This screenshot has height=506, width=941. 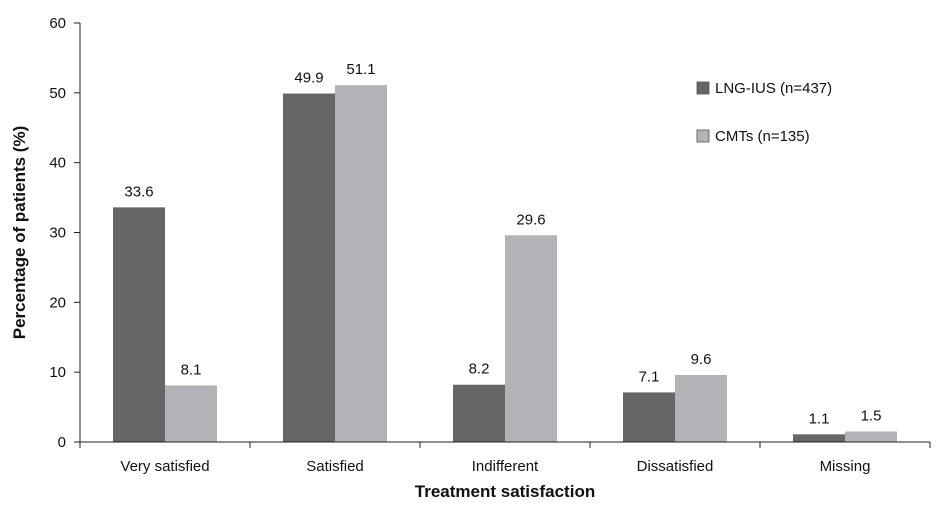 What do you see at coordinates (19, 233) in the screenshot?
I see `y-axis-title: Percentage of patients (%)` at bounding box center [19, 233].